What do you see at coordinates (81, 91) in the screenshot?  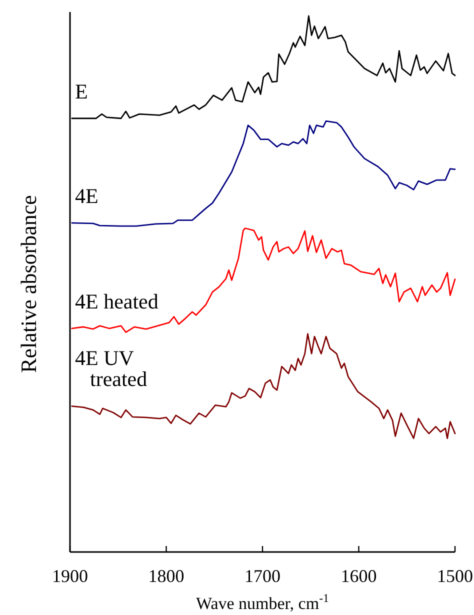 I see `series-label: E` at bounding box center [81, 91].